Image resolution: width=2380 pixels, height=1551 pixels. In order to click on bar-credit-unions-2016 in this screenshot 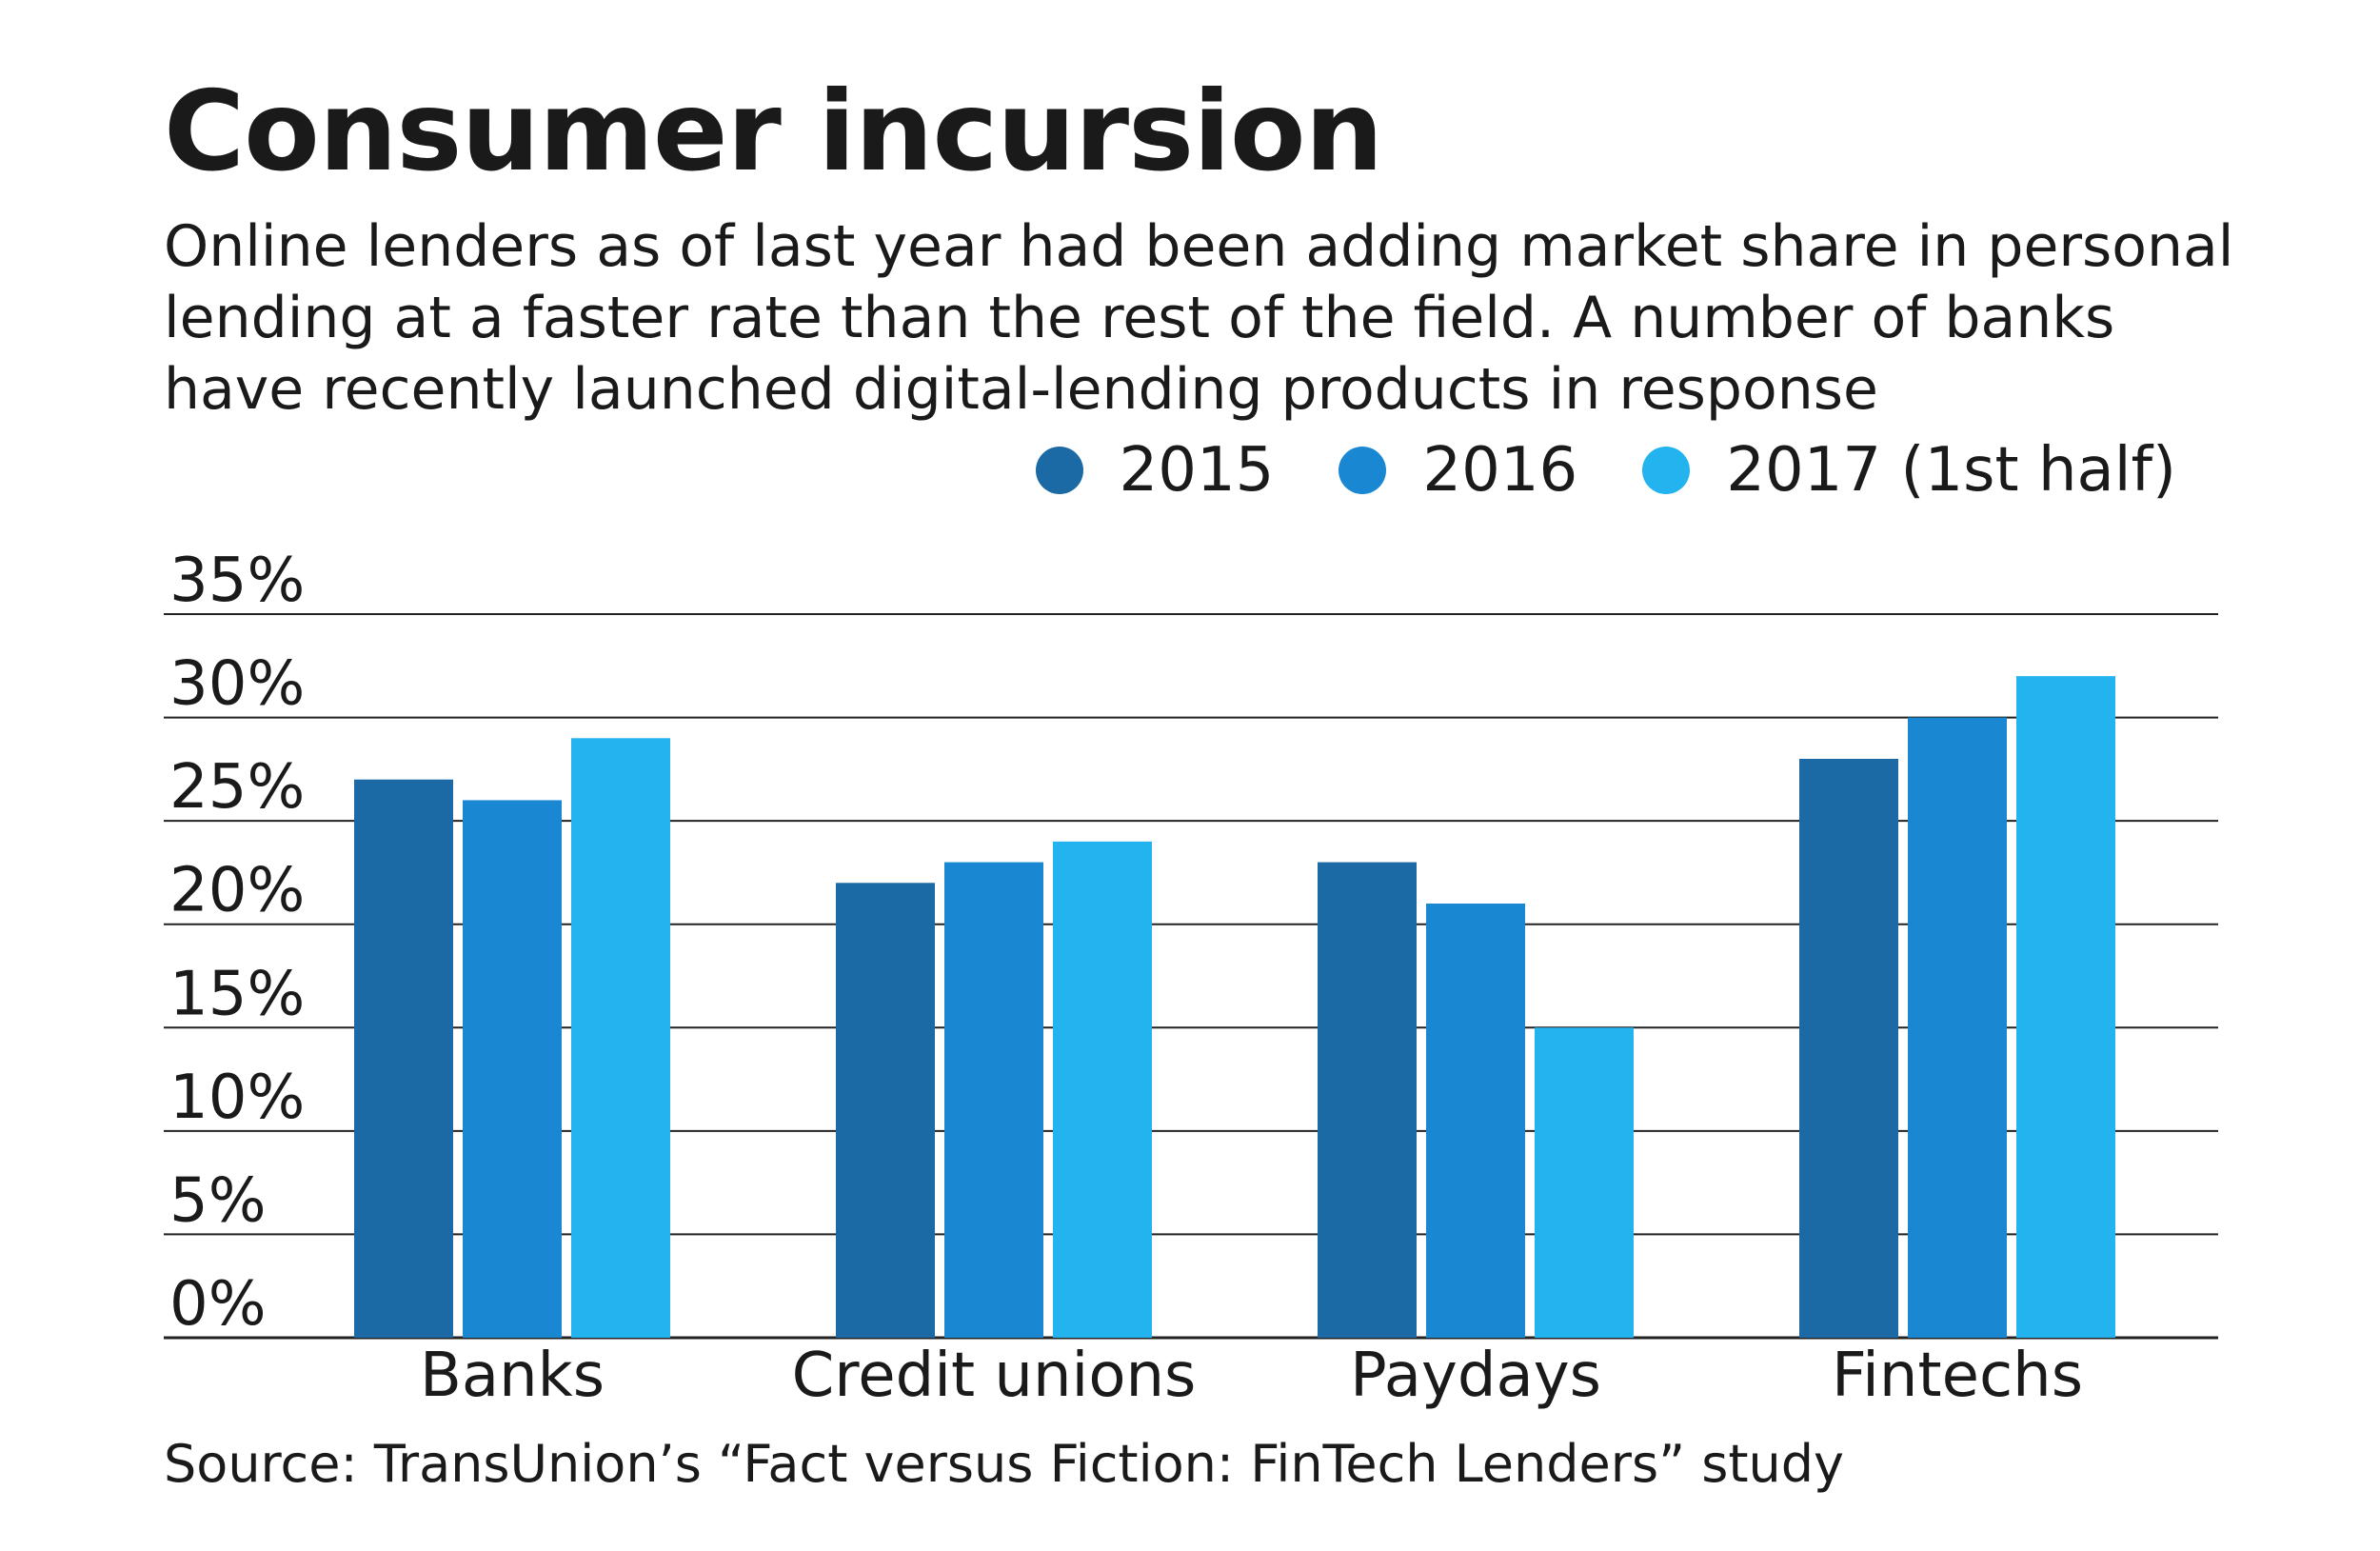, I will do `click(993, 1100)`.